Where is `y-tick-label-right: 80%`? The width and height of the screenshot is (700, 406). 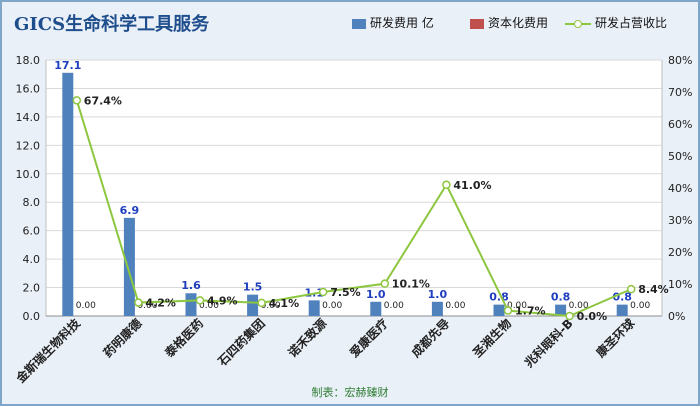
y-tick-label-right: 80% is located at coordinates (680, 60).